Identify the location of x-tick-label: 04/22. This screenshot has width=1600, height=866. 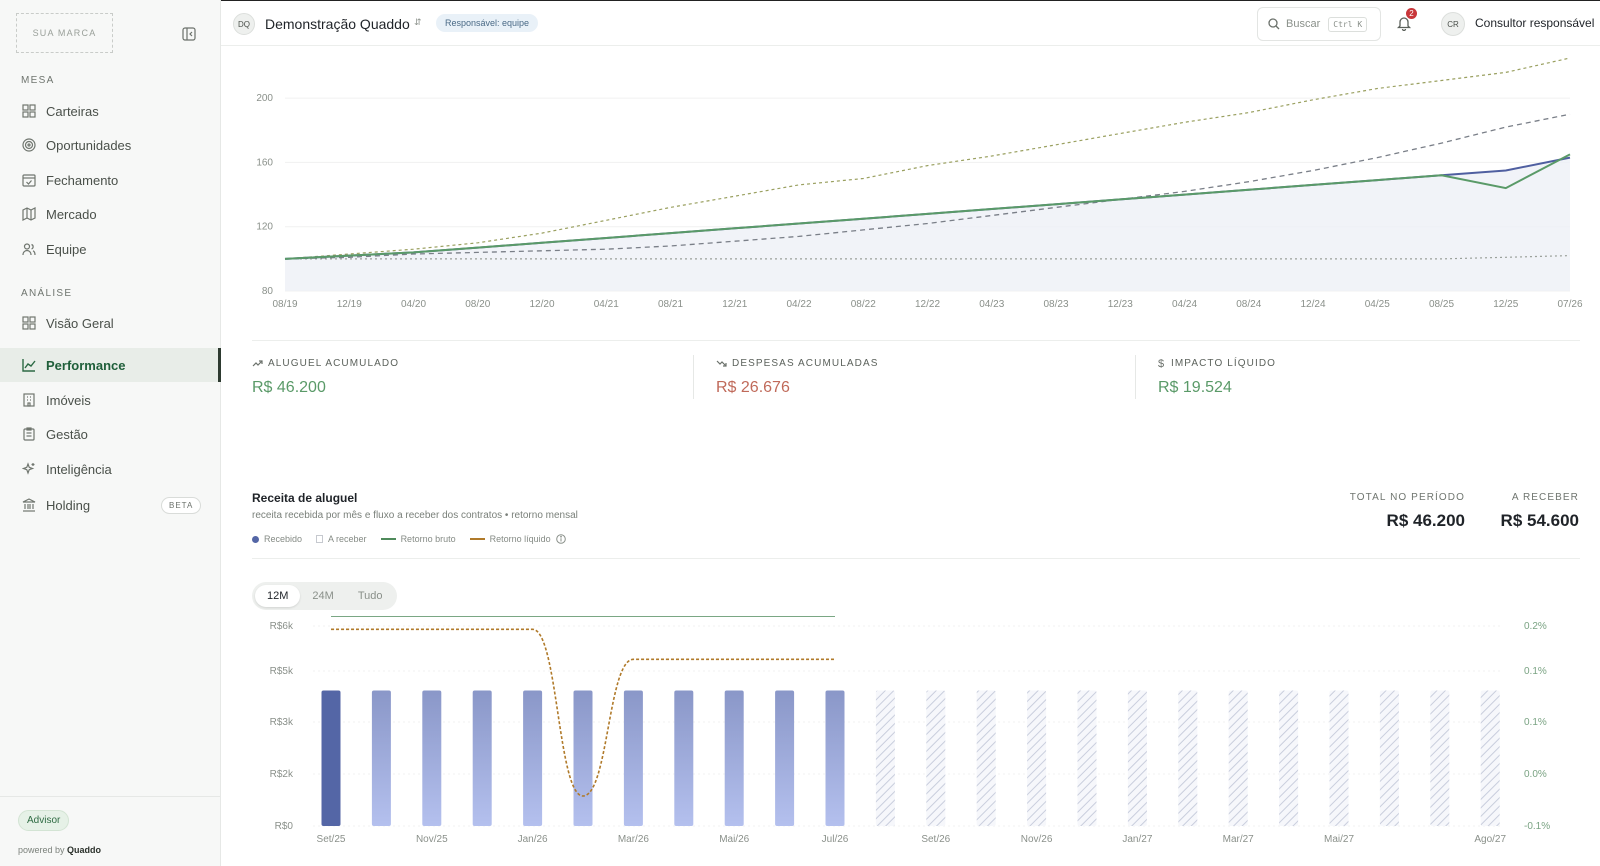
(798, 304).